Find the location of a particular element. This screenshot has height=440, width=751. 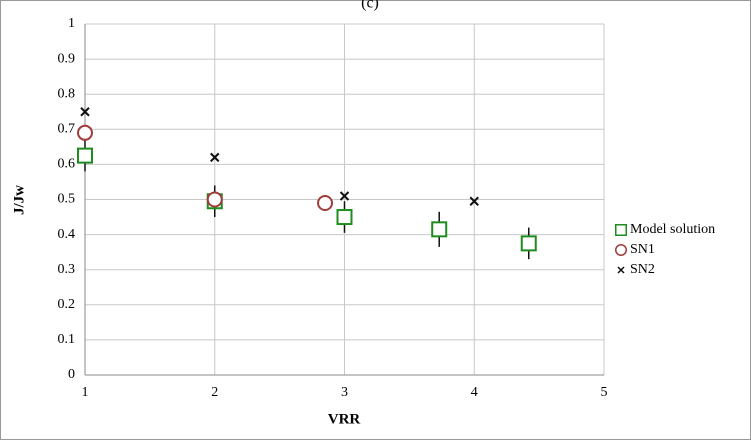

y-axis-label: J/Jw is located at coordinates (19, 200).